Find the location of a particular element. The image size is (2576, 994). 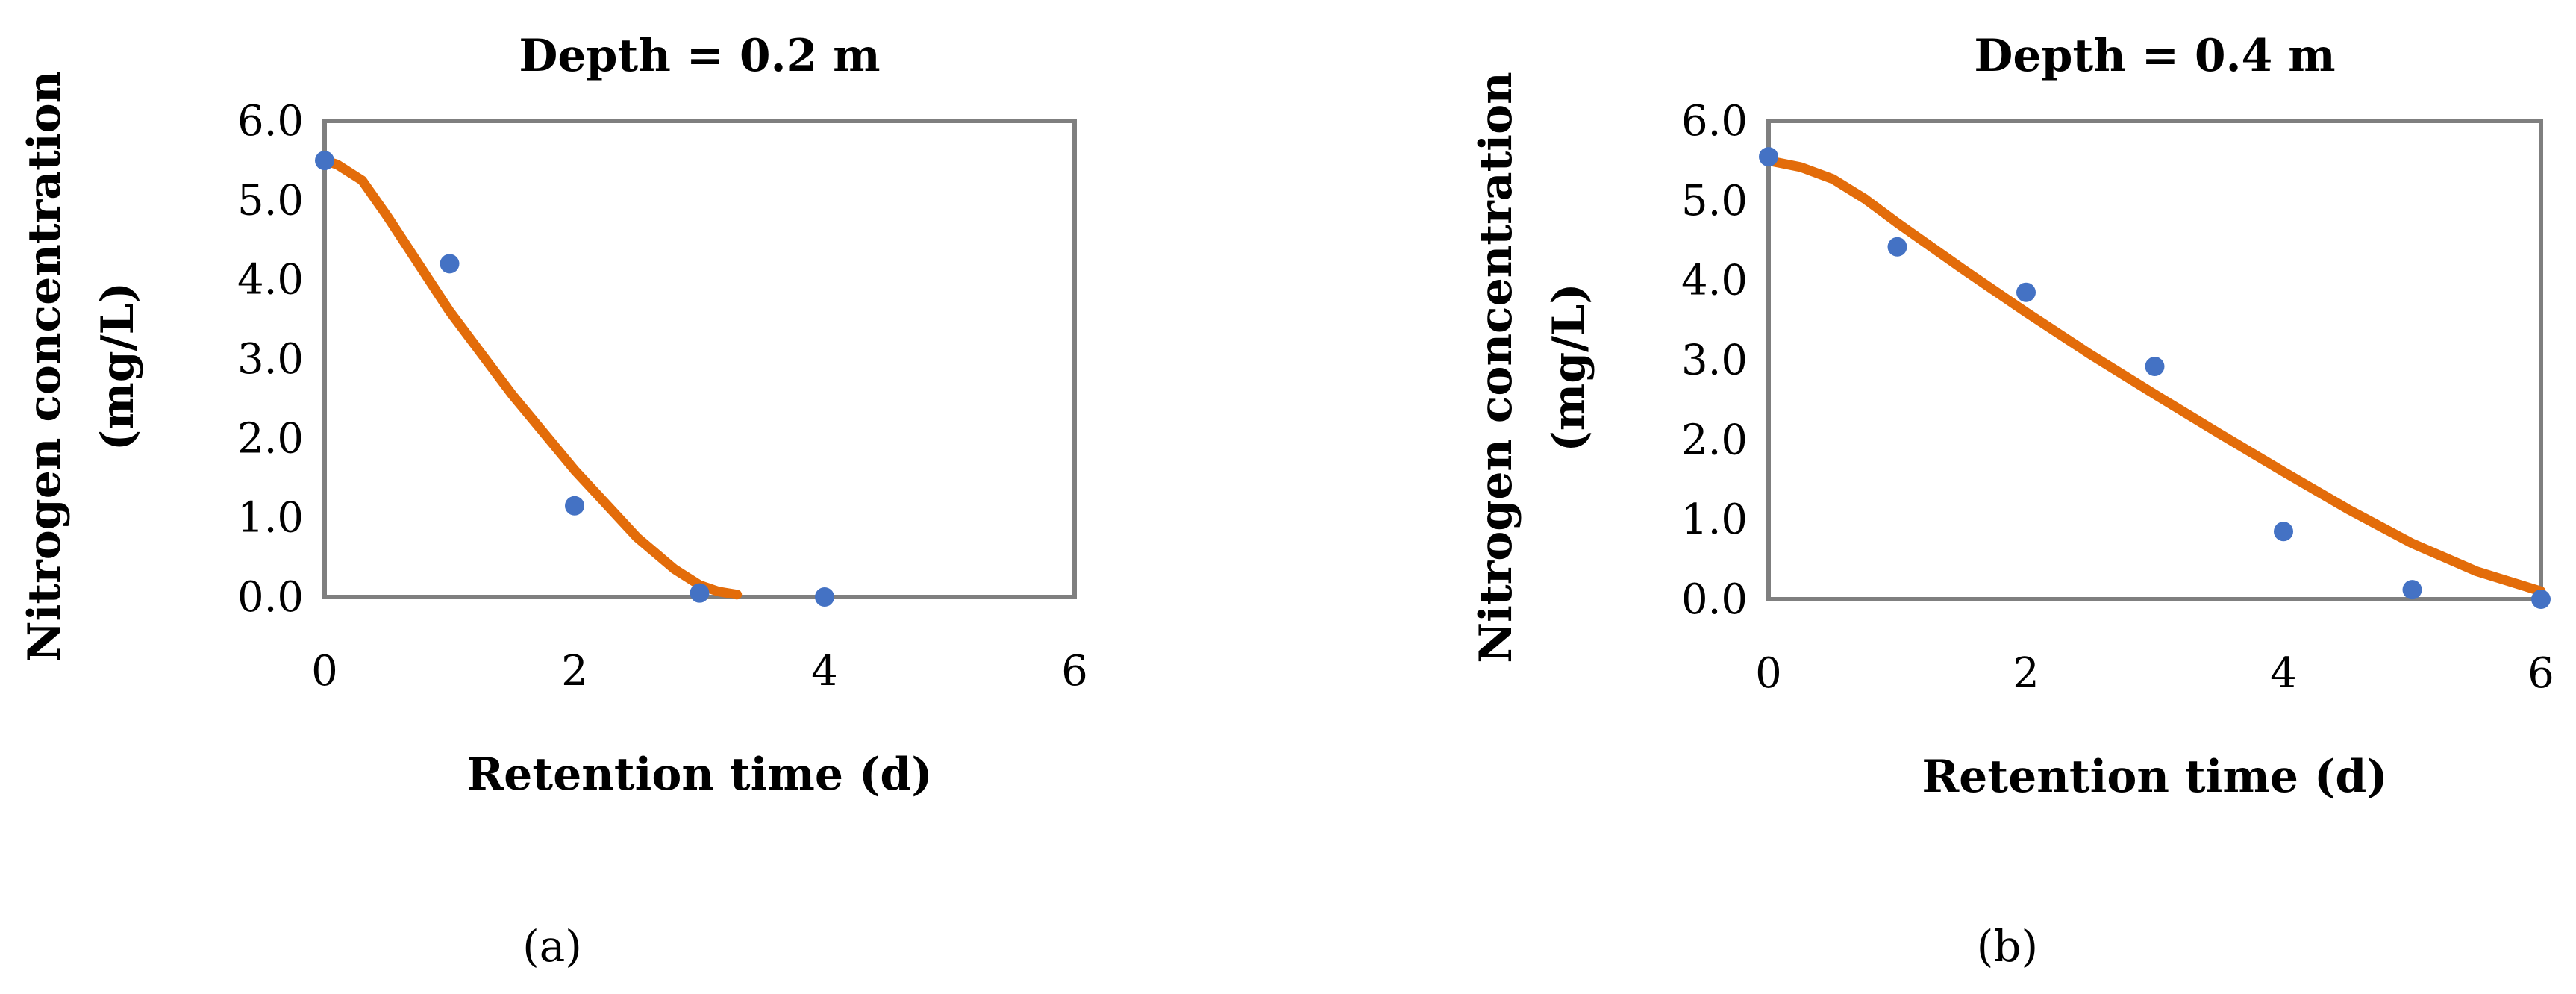

panel-label: (a) is located at coordinates (552, 946).